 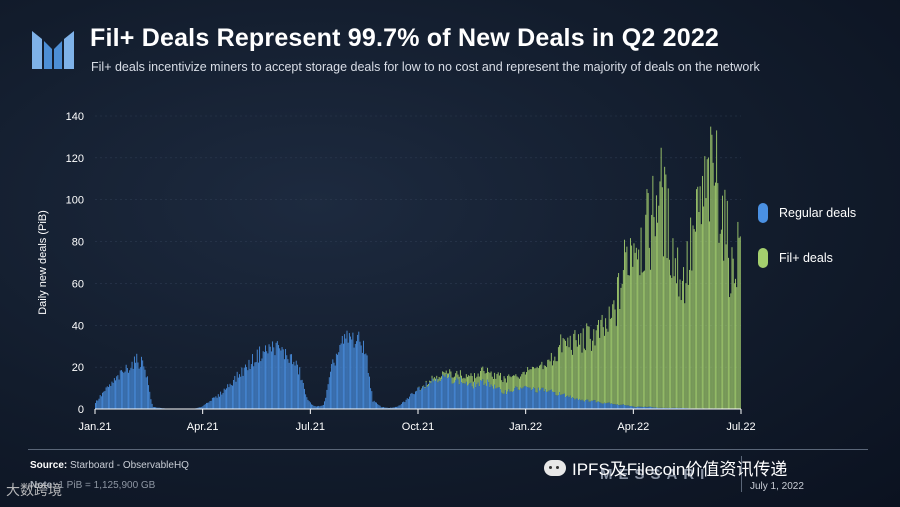 What do you see at coordinates (740, 427) in the screenshot?
I see `x-tick-label: Jul.22` at bounding box center [740, 427].